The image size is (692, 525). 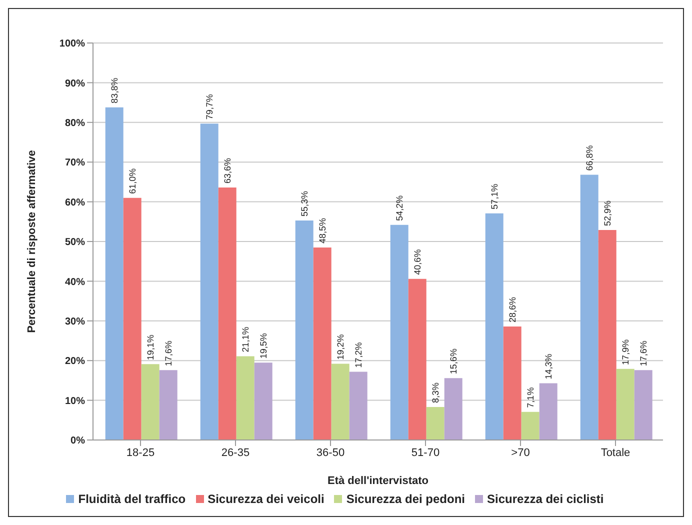 I want to click on x-axis-title: Età dell'intervistato, so click(x=378, y=481).